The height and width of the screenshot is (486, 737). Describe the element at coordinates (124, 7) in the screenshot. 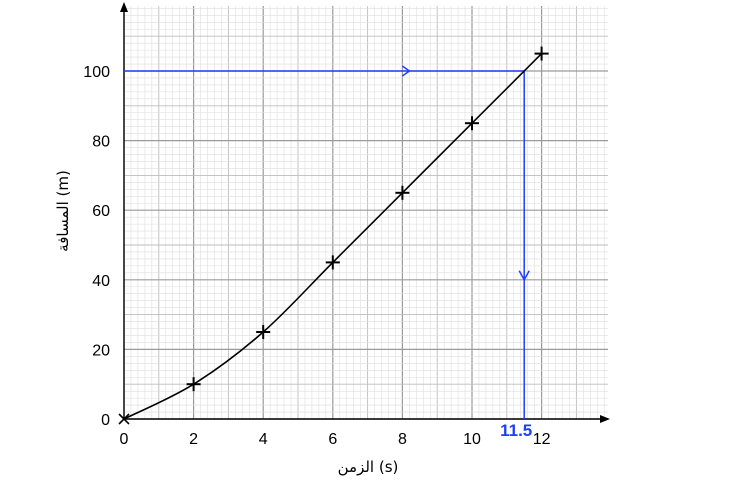

I see `y-axis-arrow` at that location.